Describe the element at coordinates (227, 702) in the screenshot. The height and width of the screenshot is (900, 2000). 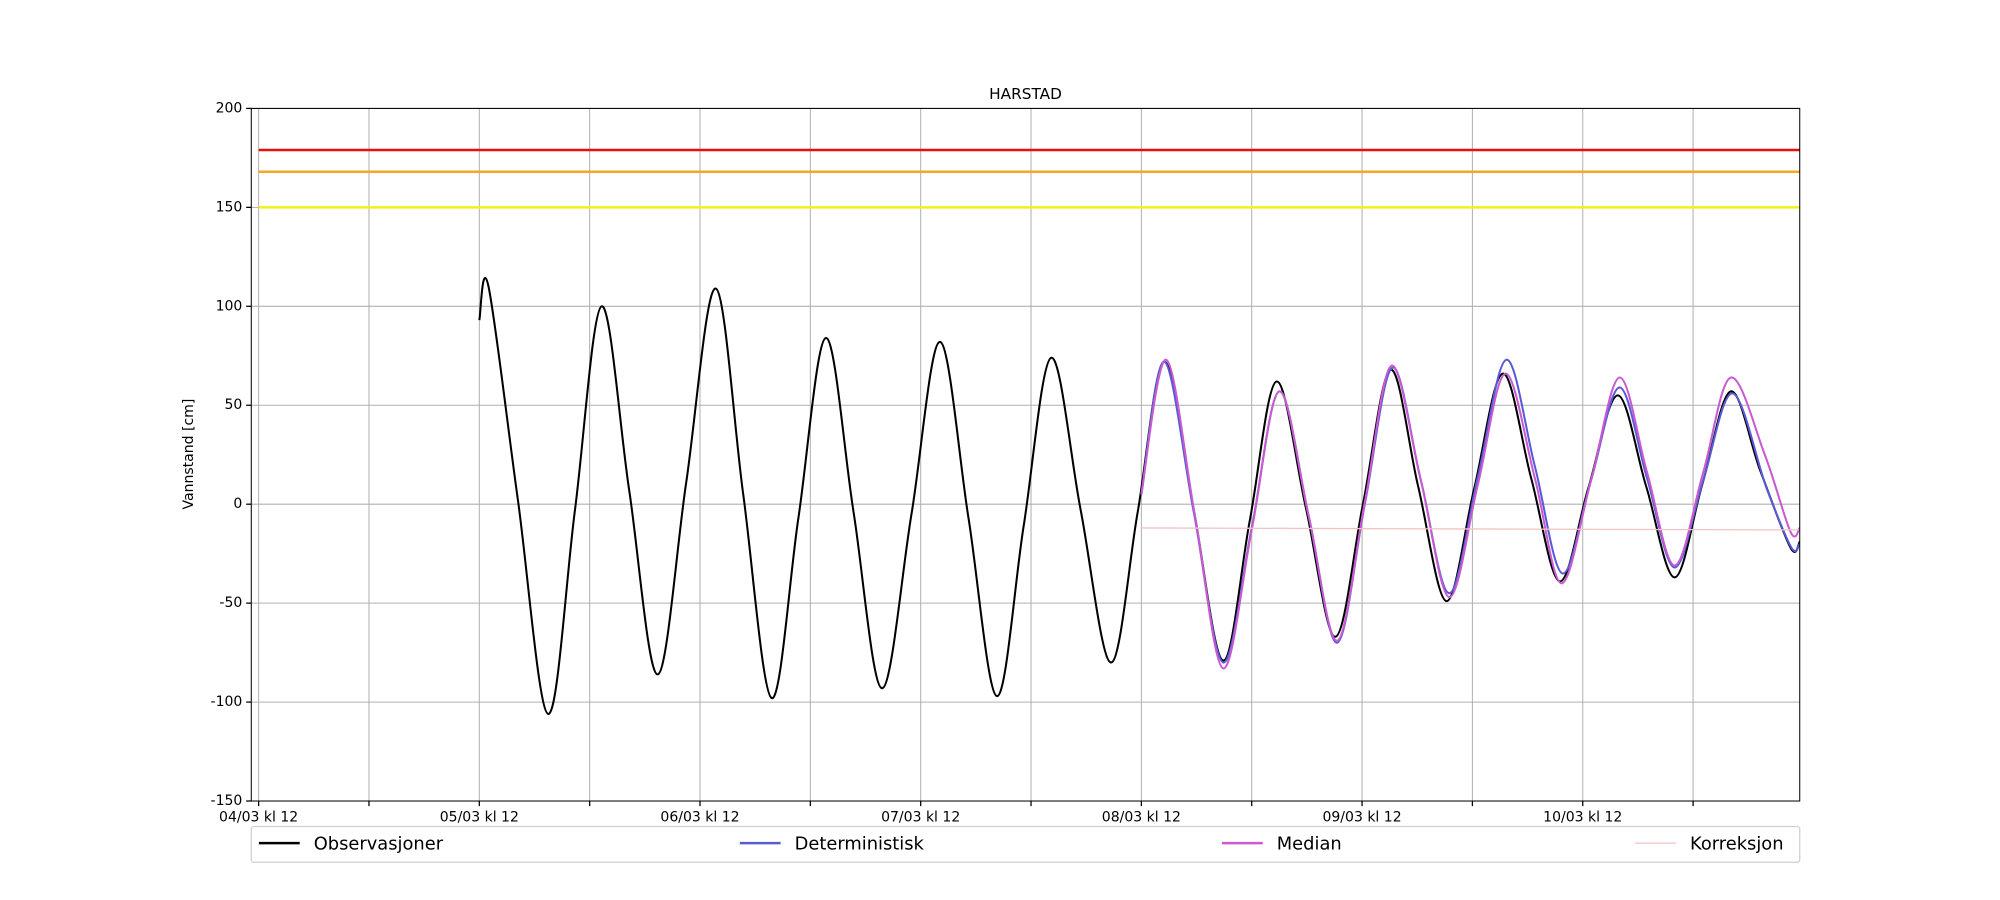
I see `y-tick-label: -100` at that location.